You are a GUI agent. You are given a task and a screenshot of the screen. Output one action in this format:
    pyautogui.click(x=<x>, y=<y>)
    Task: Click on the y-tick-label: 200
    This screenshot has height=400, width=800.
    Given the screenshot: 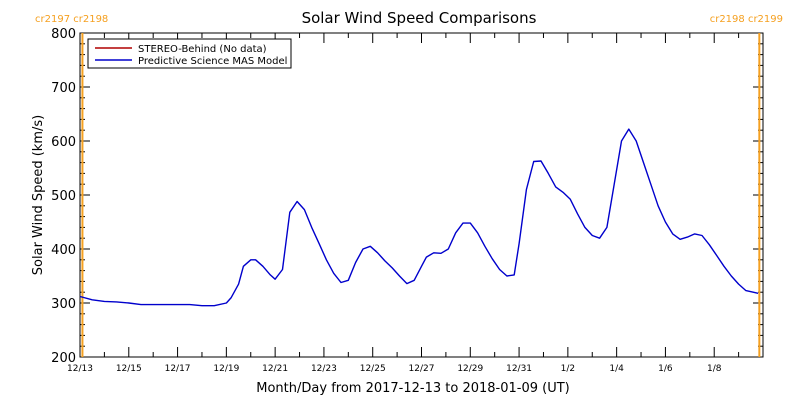 What is the action you would take?
    pyautogui.click(x=63, y=358)
    